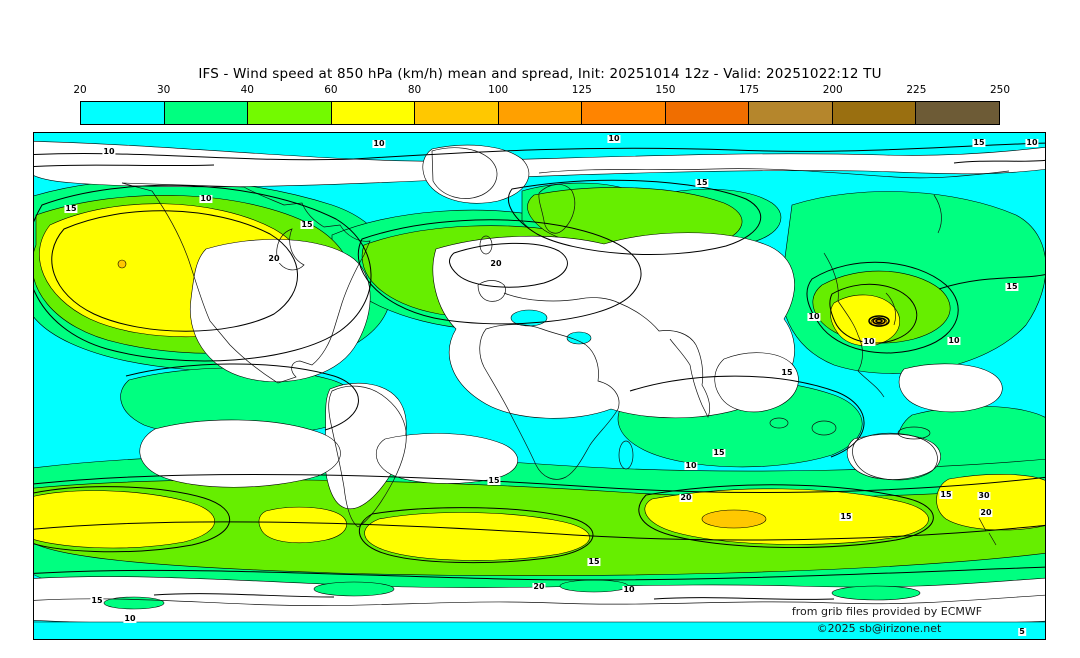 This screenshot has width=1080, height=658. Describe the element at coordinates (832, 90) in the screenshot. I see `colorbar-tick-label: 200` at that location.